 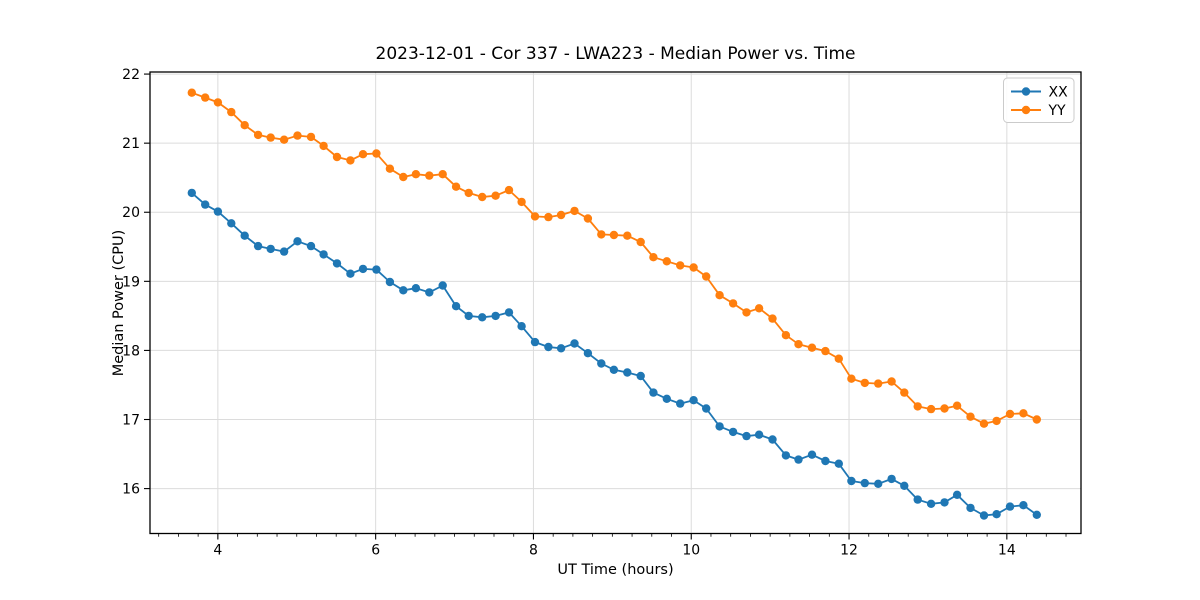 I want to click on y-tick-label: 17, so click(x=131, y=421).